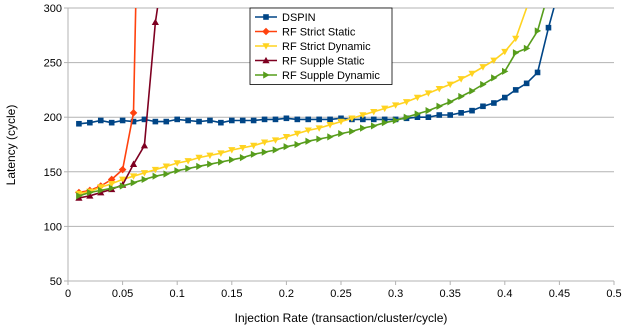  I want to click on legend-label: RF Supple Dynamic, so click(331, 76).